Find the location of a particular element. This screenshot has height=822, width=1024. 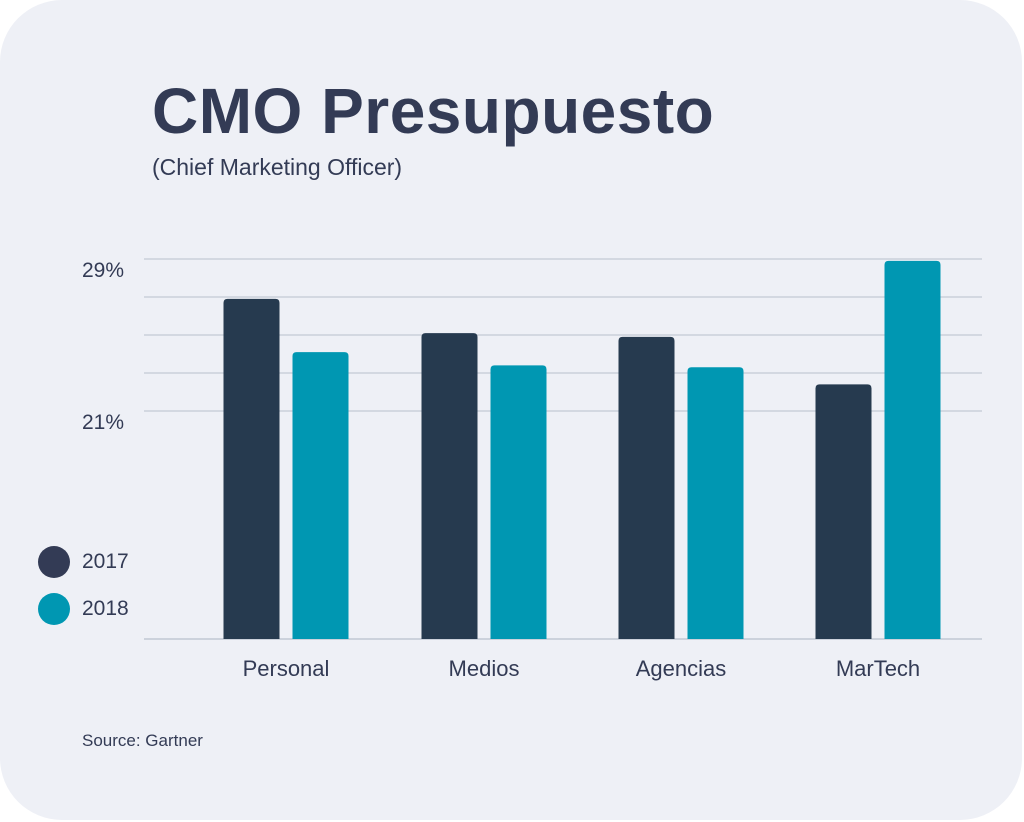

x-tick-label-personal: Personal is located at coordinates (286, 668).